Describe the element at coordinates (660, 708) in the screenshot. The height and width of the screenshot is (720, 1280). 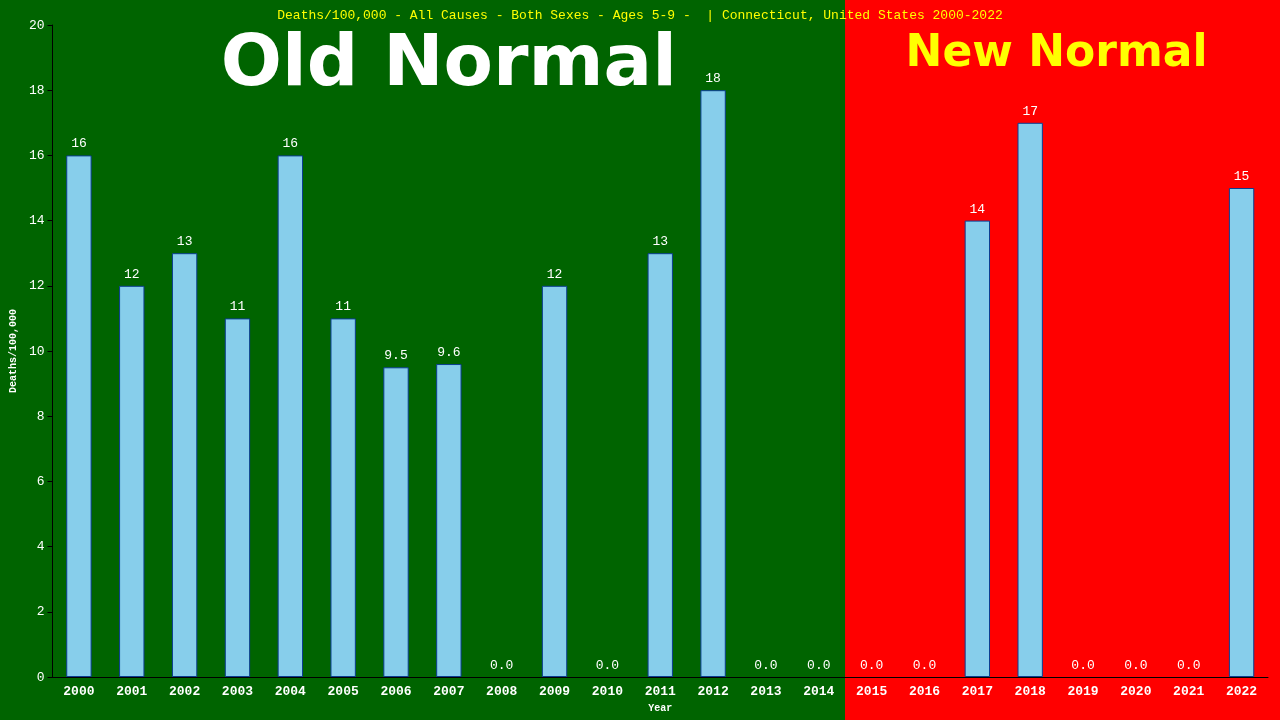
I see `x-axis-title: Year` at that location.